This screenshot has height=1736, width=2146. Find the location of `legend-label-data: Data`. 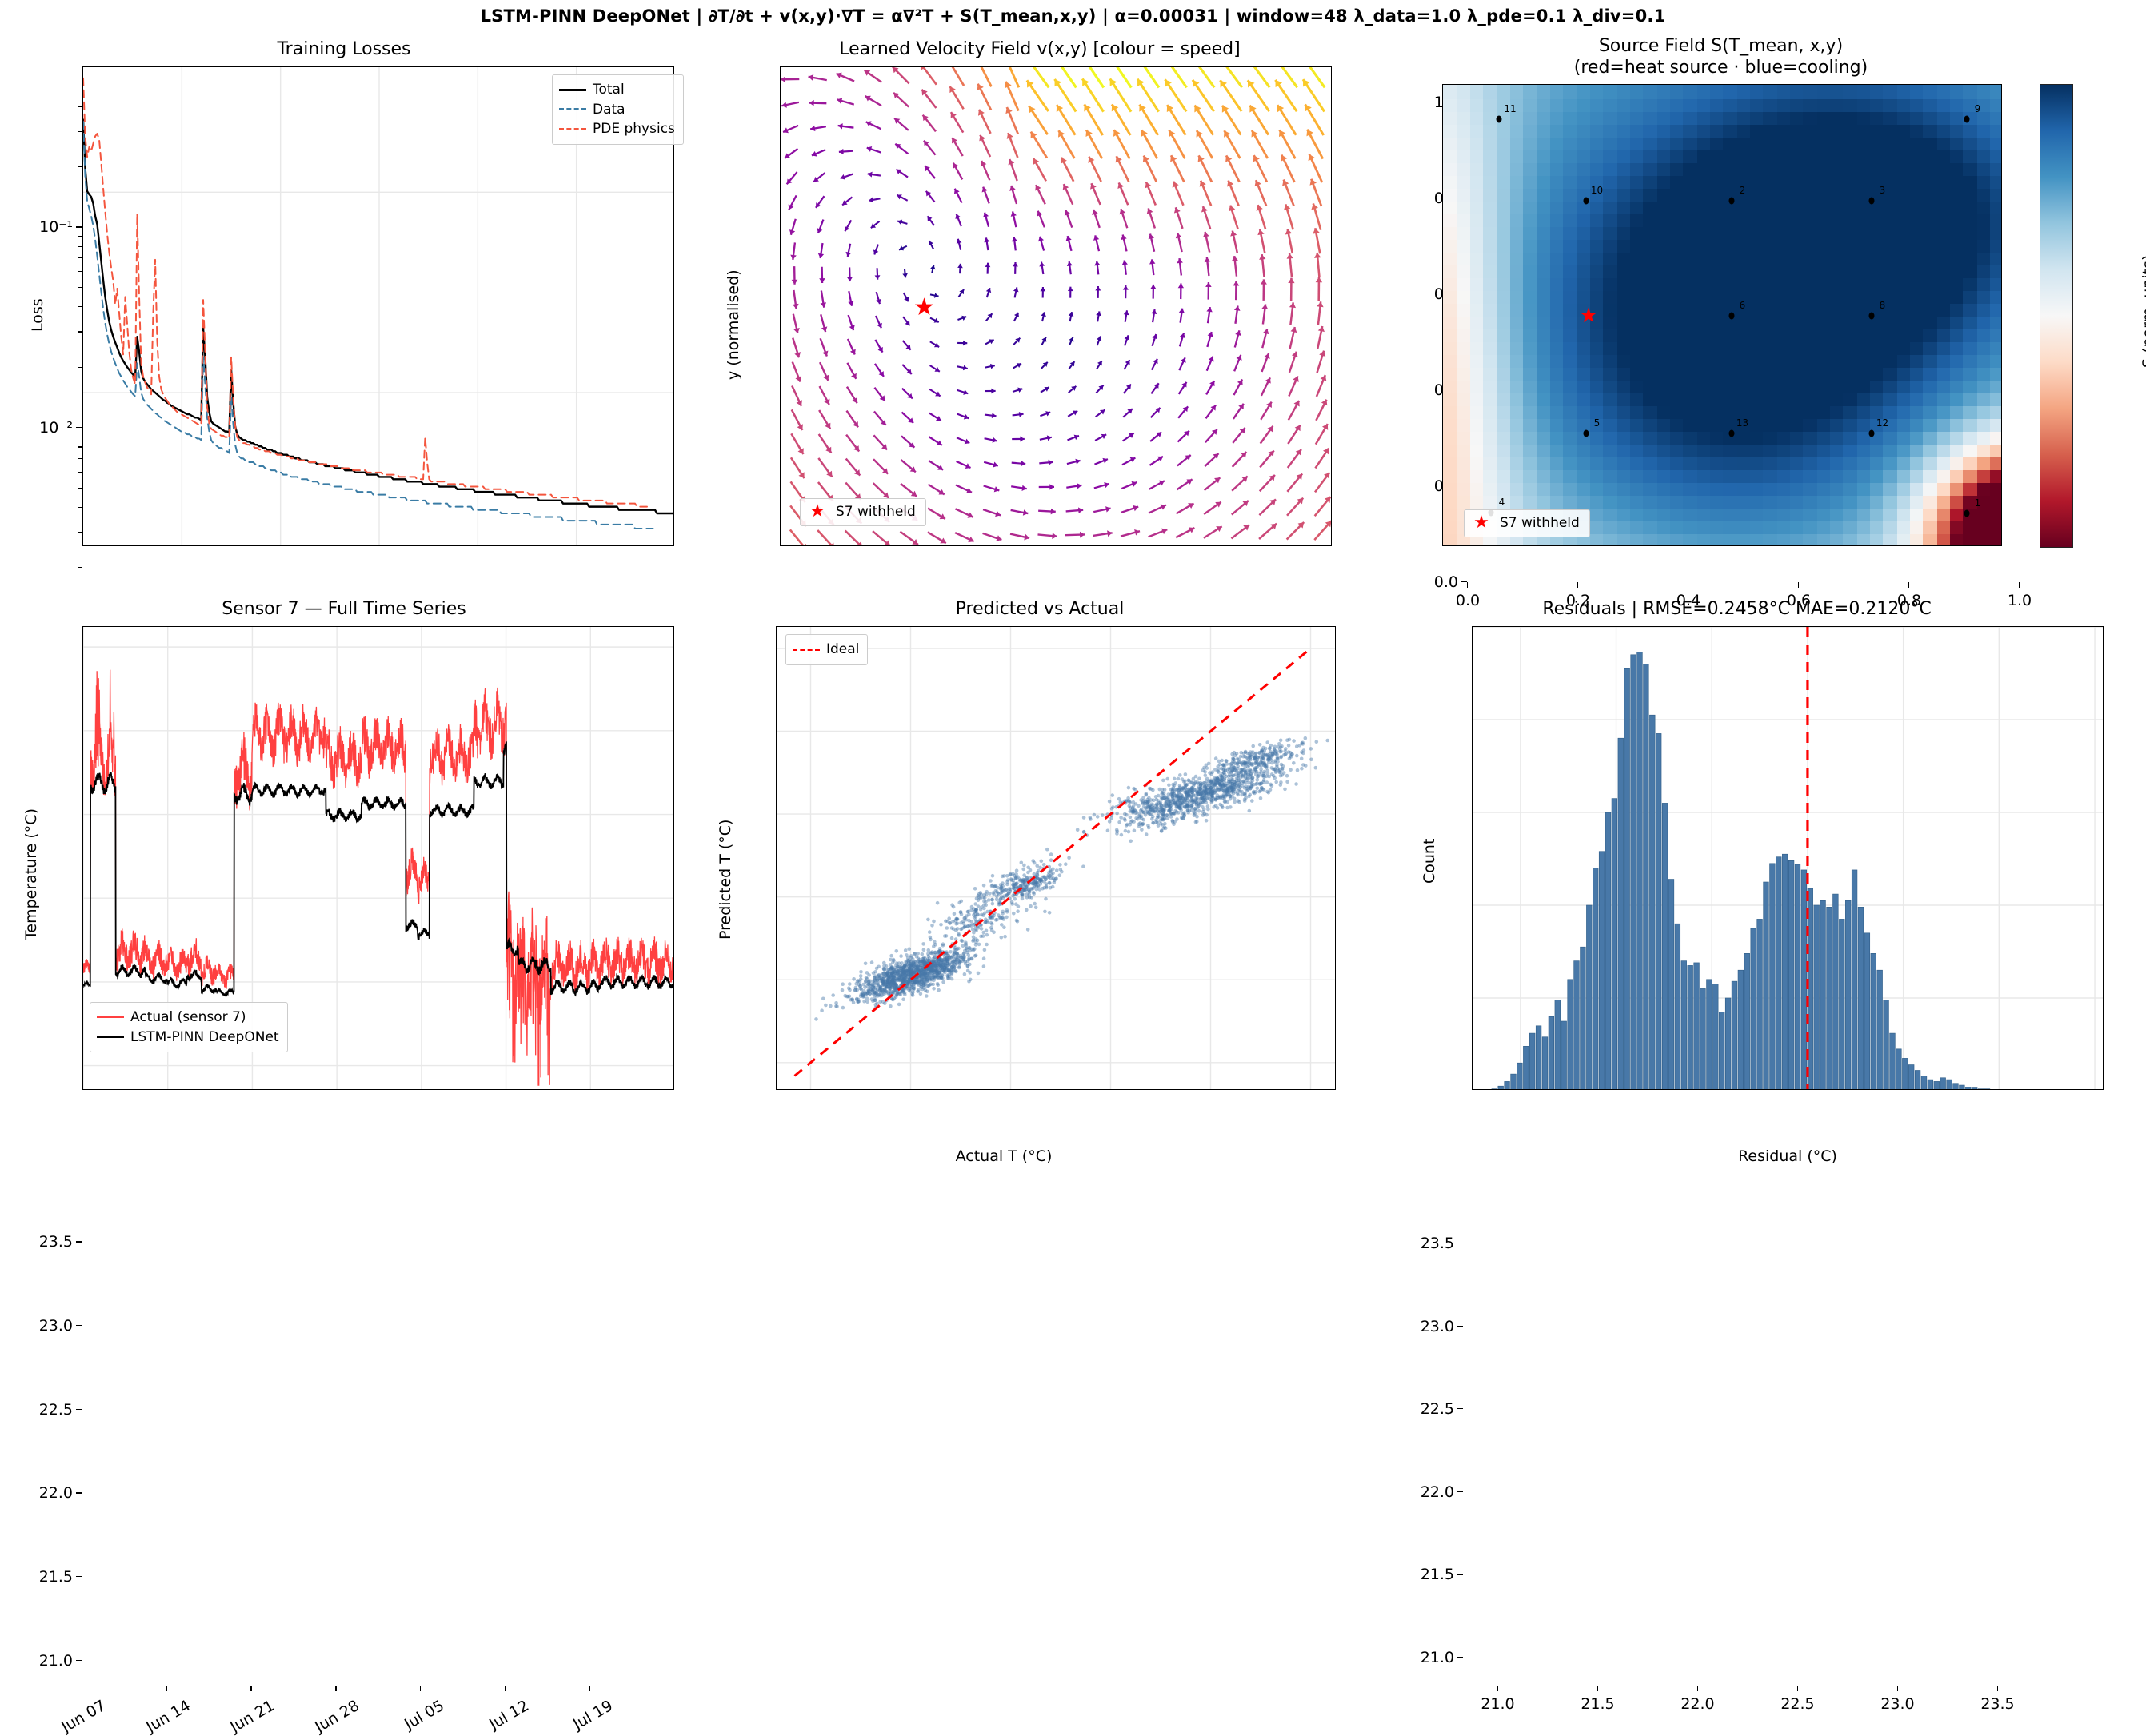

legend-label-data: Data is located at coordinates (609, 110).